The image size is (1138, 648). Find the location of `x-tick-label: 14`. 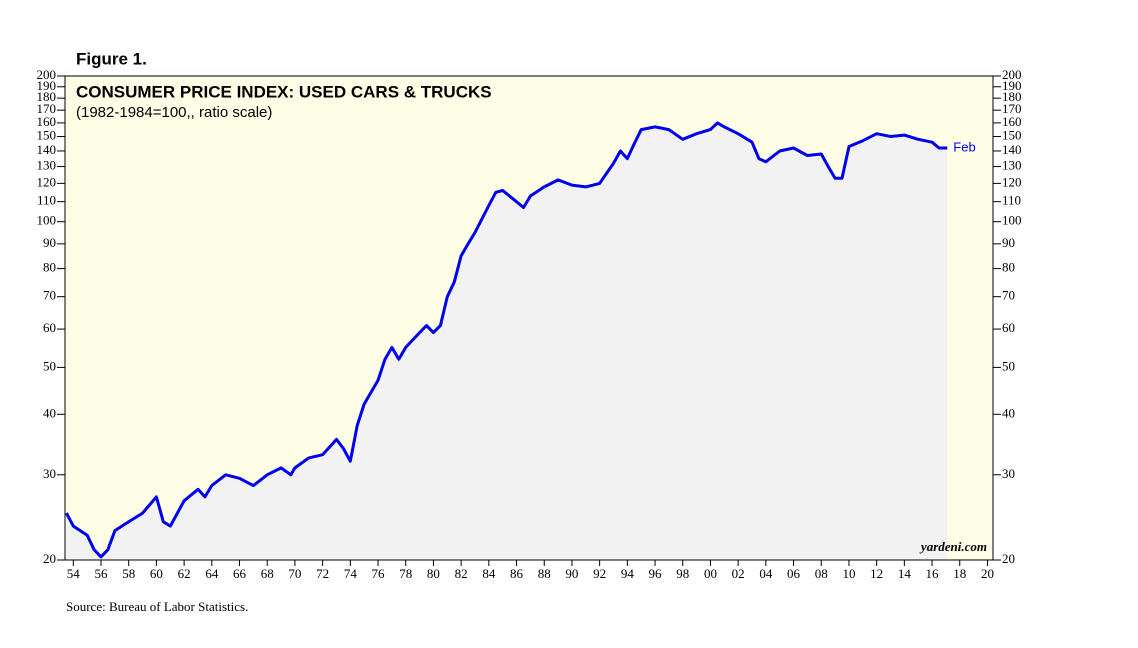

x-tick-label: 14 is located at coordinates (905, 573).